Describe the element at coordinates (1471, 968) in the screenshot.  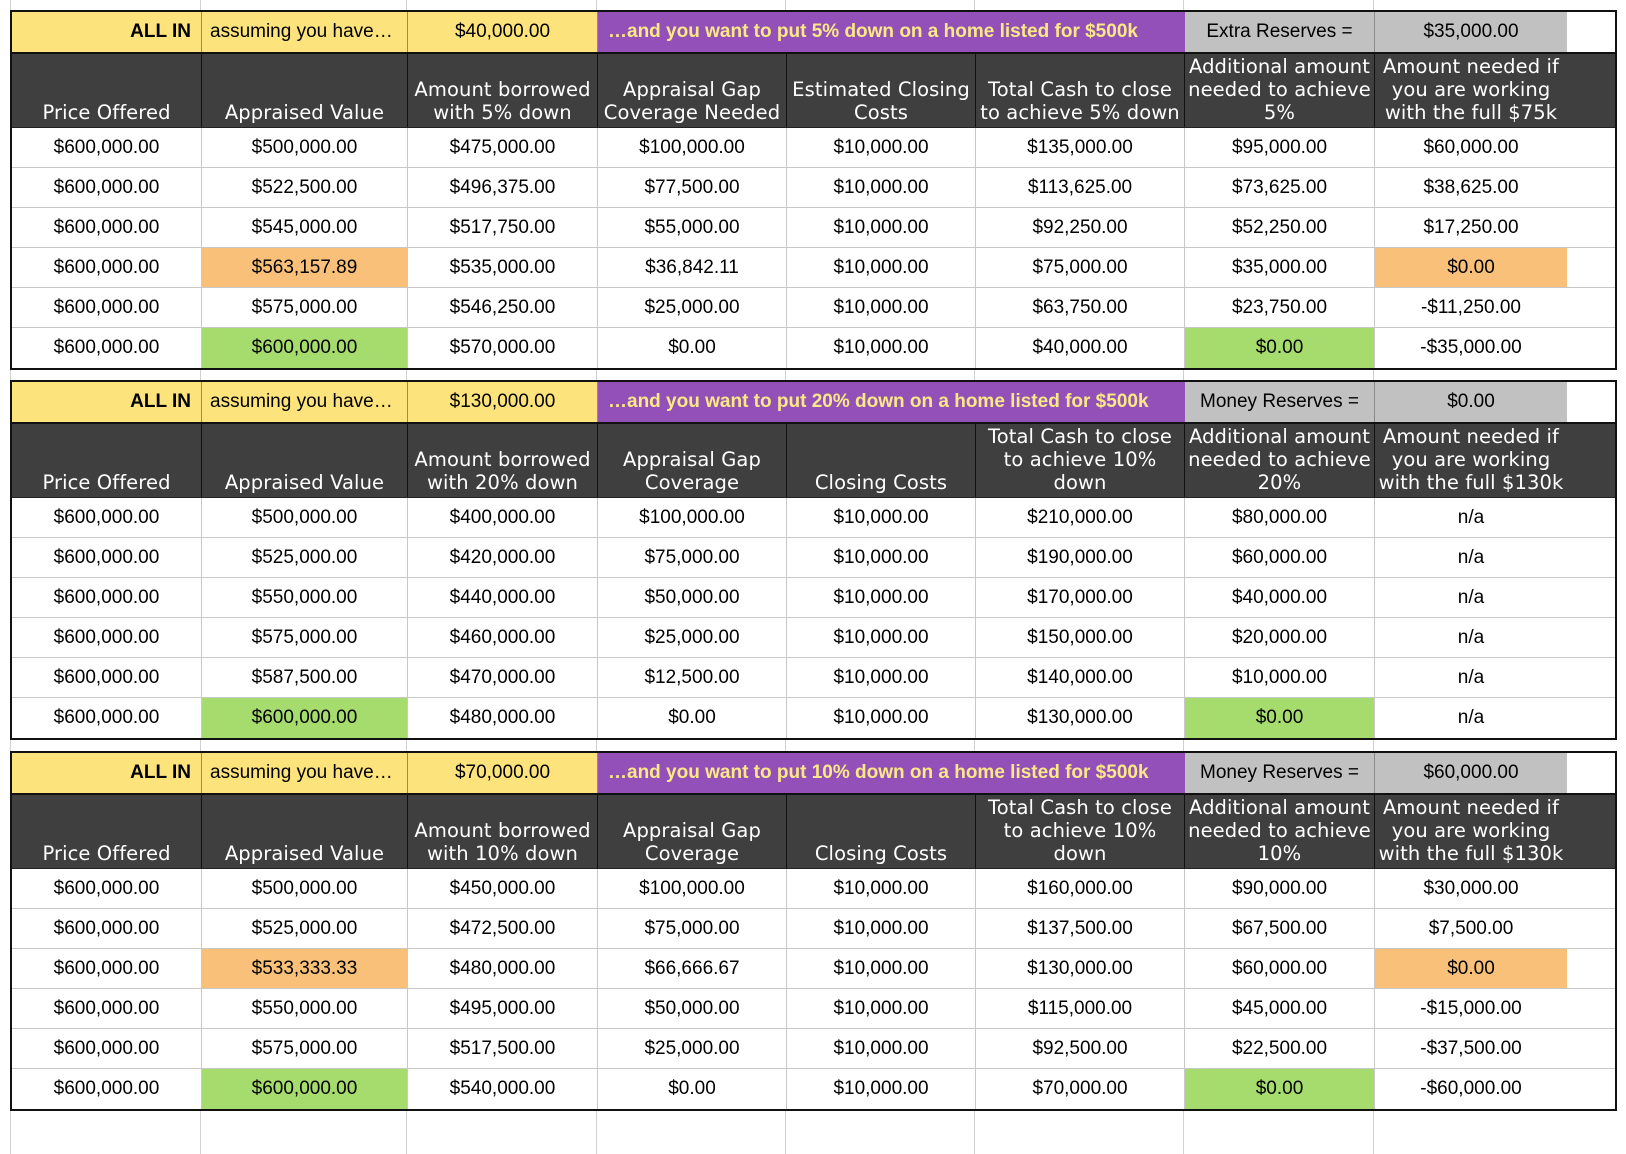
I see `cell-amount-needed-full: $0.00` at that location.